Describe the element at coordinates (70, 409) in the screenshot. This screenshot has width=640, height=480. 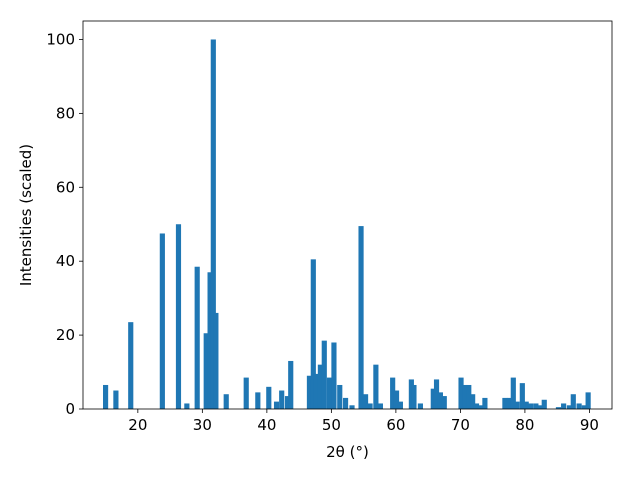
I see `y-tick-label: 0` at that location.